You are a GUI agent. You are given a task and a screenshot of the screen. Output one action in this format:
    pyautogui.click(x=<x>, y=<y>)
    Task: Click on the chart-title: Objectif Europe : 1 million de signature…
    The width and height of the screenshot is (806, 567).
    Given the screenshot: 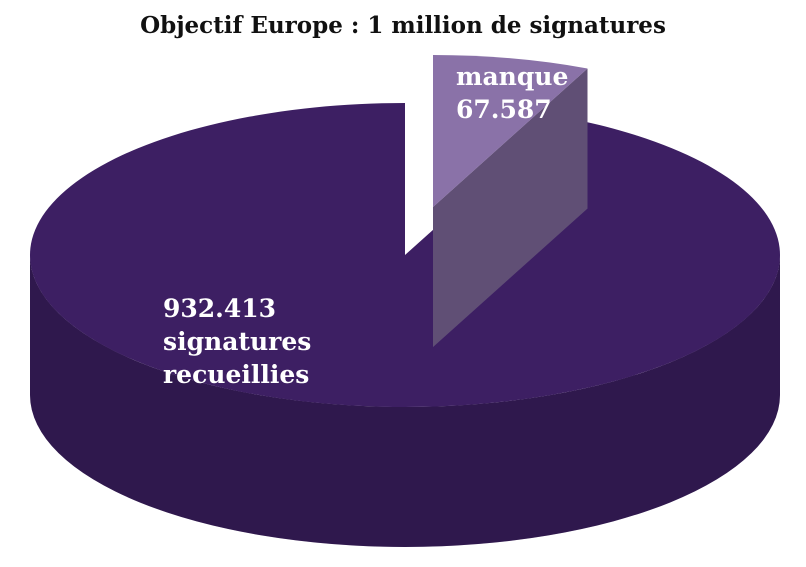 What is the action you would take?
    pyautogui.click(x=403, y=25)
    